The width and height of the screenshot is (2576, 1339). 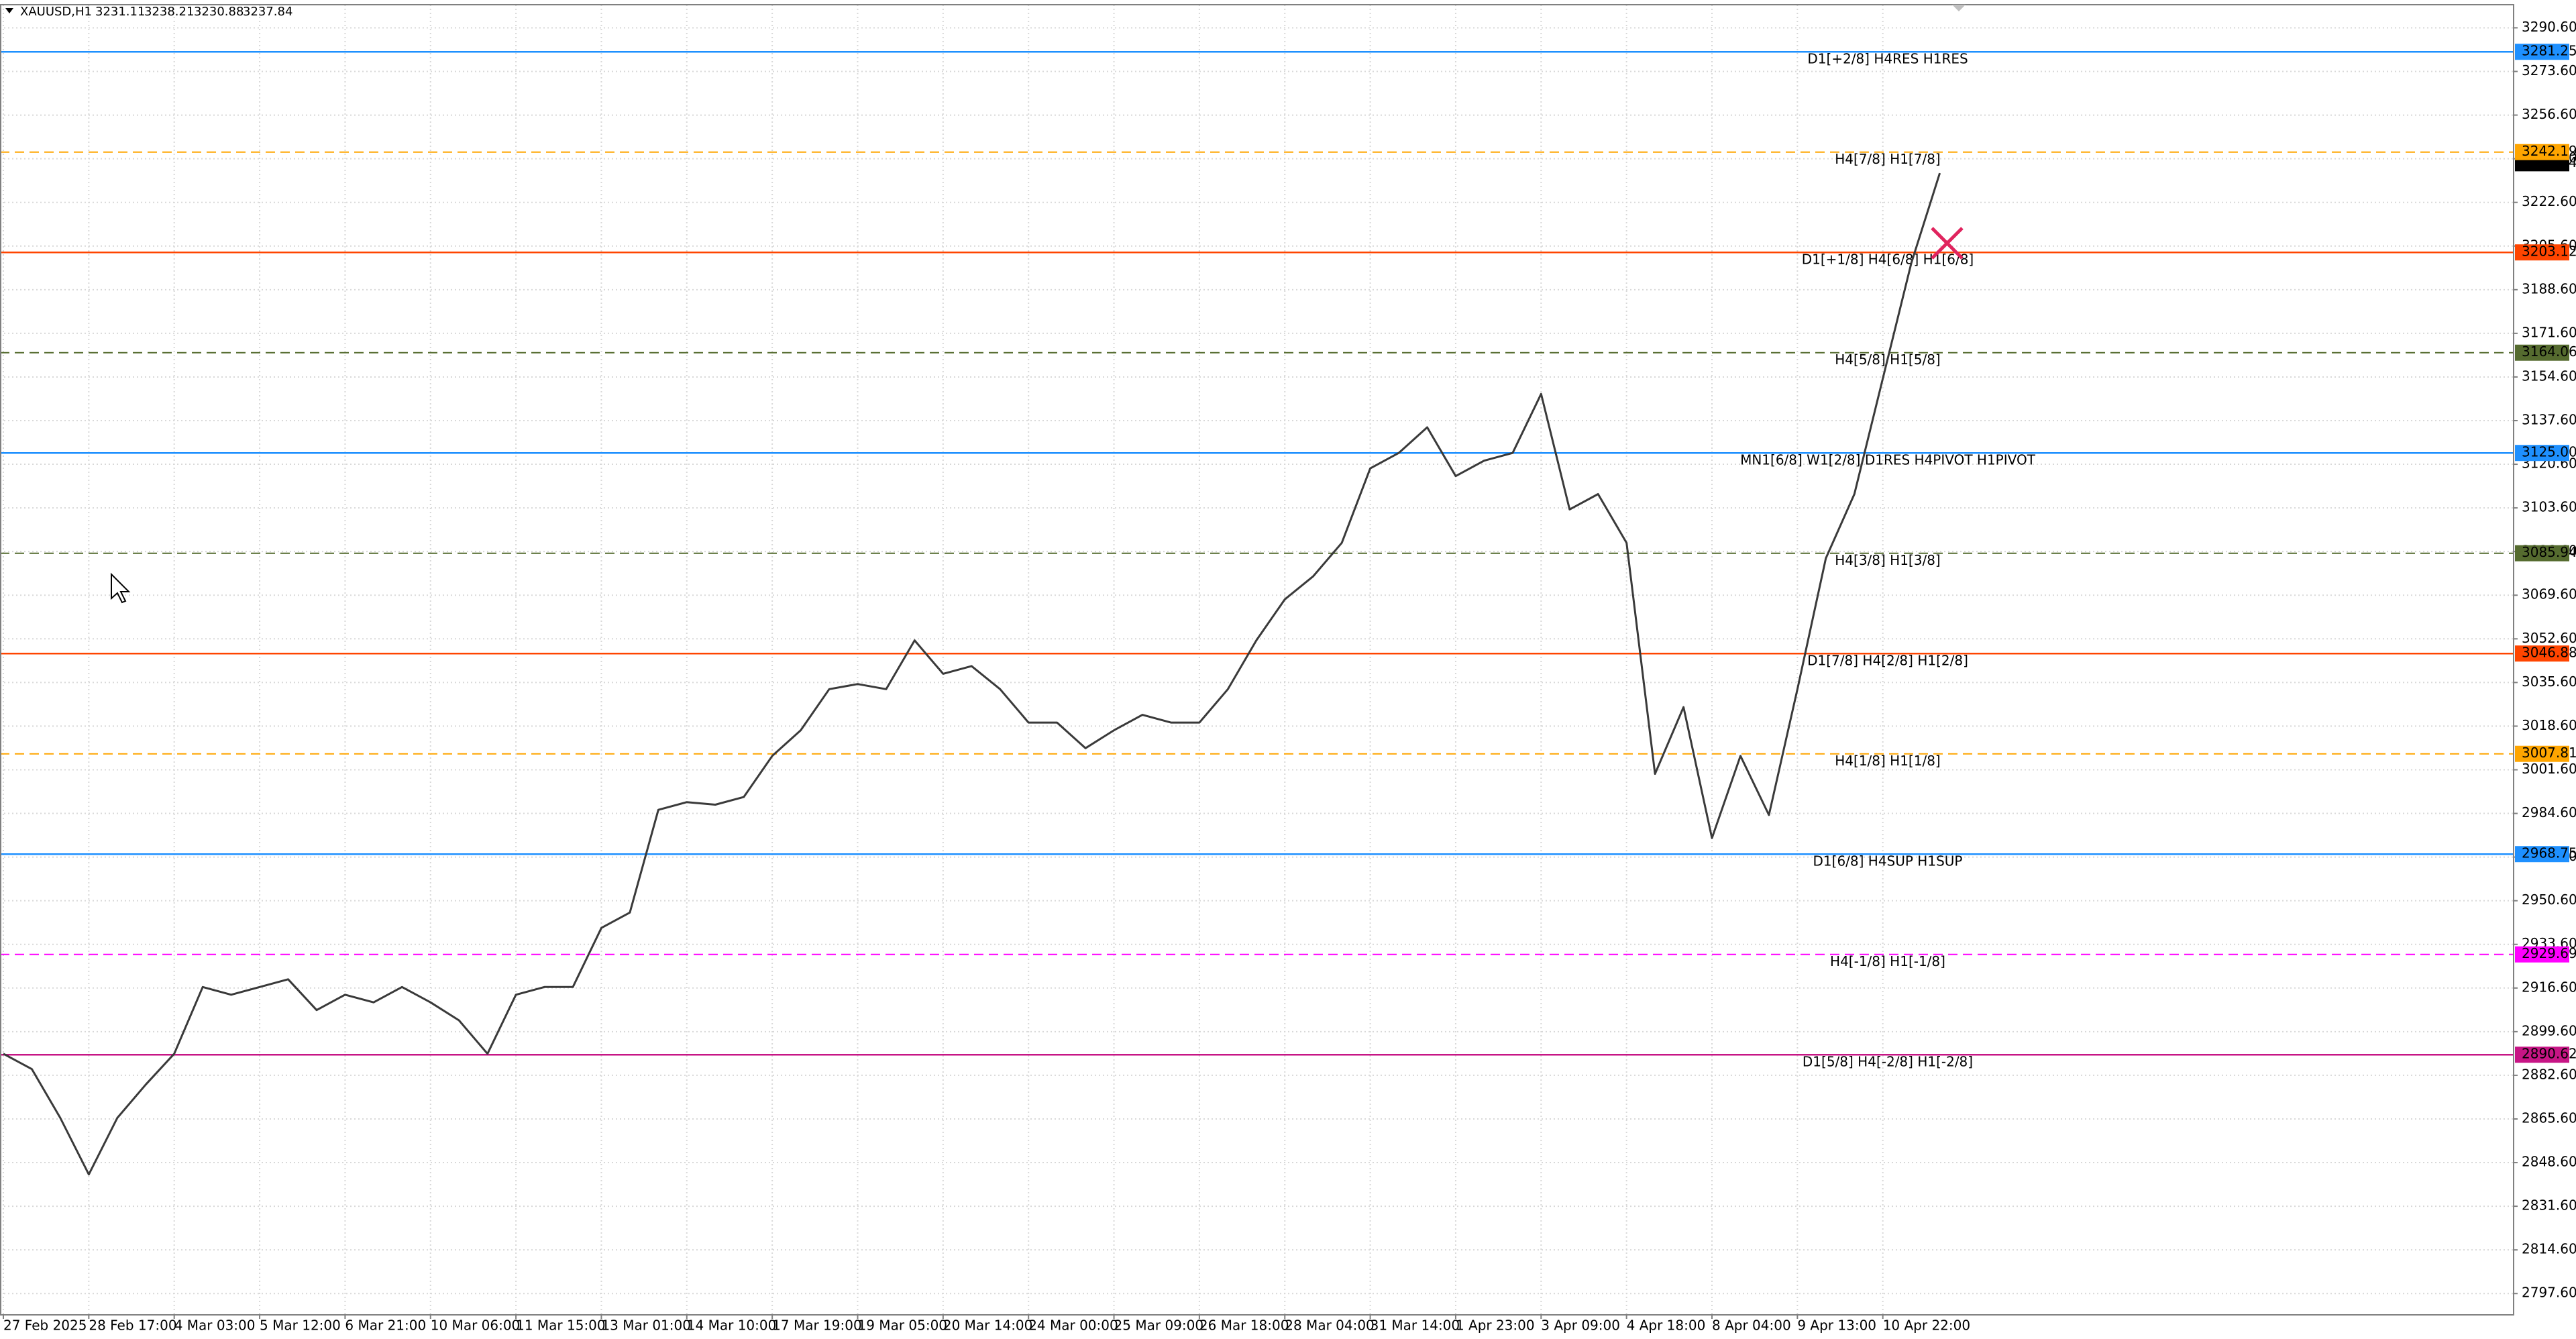 I want to click on x-tick-label: 3 Apr 09:00, so click(x=1580, y=1326).